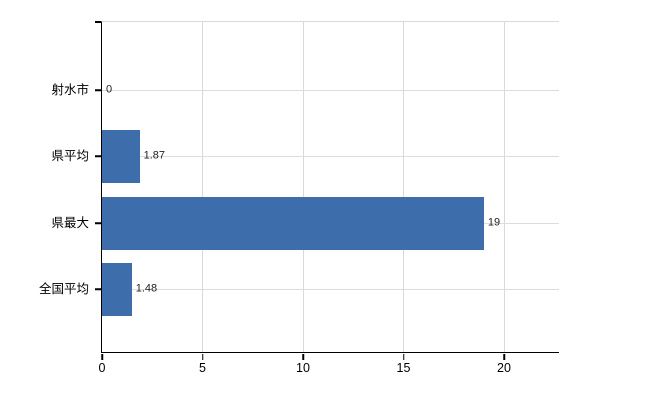  What do you see at coordinates (63, 288) in the screenshot?
I see `category-label: 全国平均` at bounding box center [63, 288].